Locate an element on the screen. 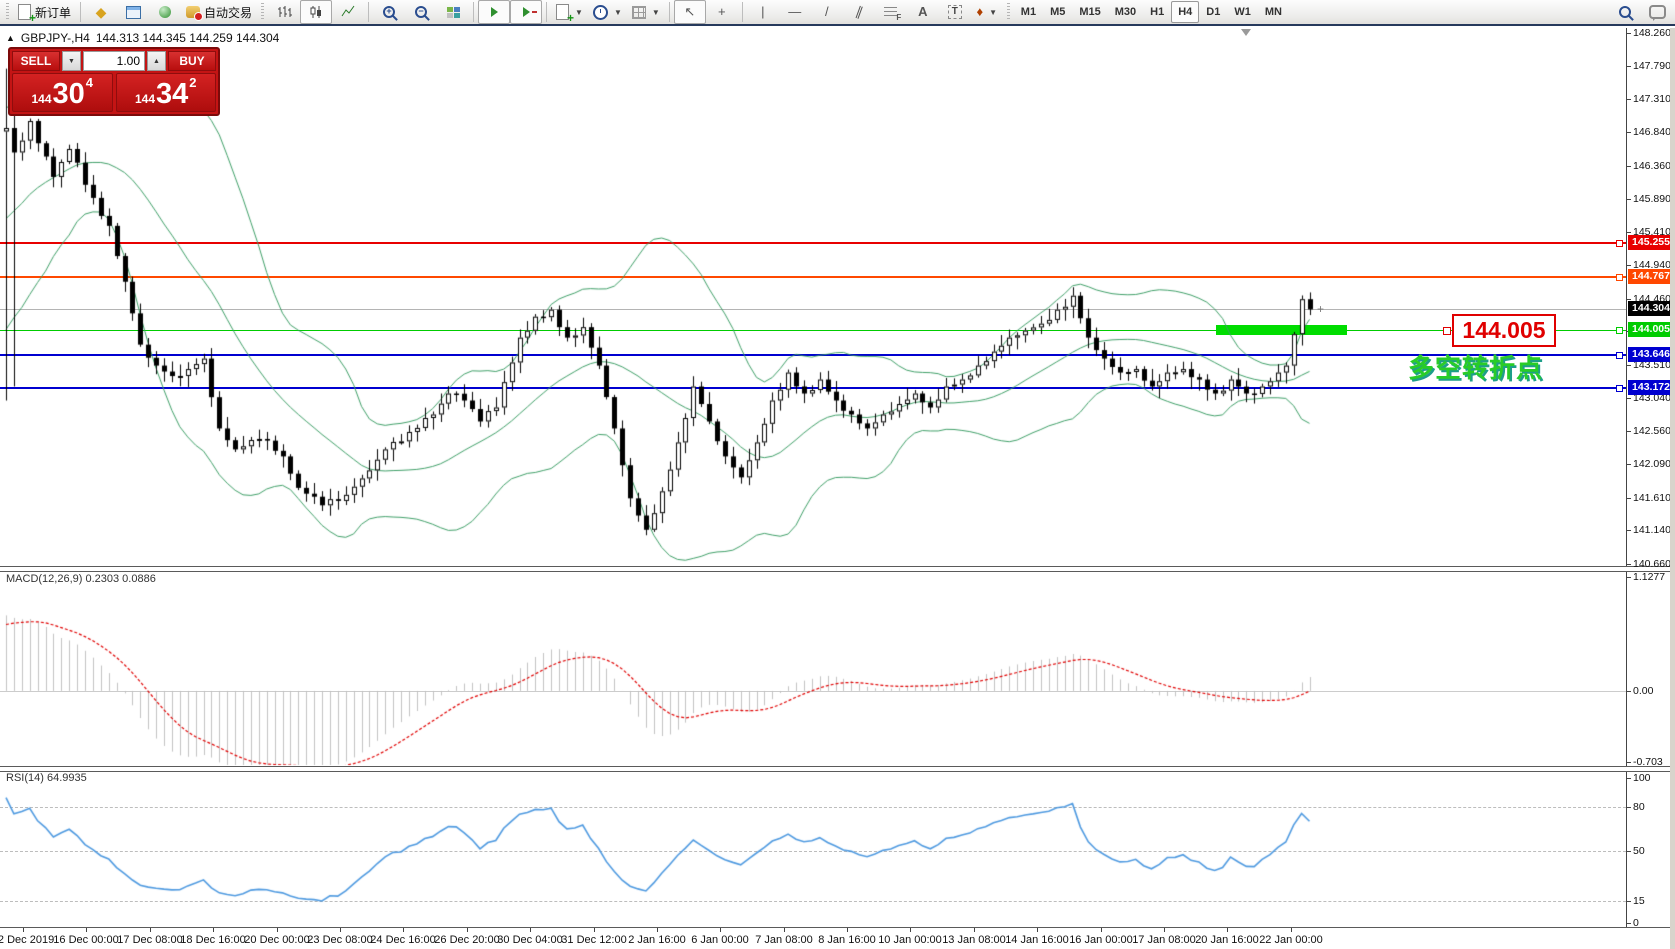 This screenshot has height=949, width=1675. volume-input is located at coordinates (114, 61).